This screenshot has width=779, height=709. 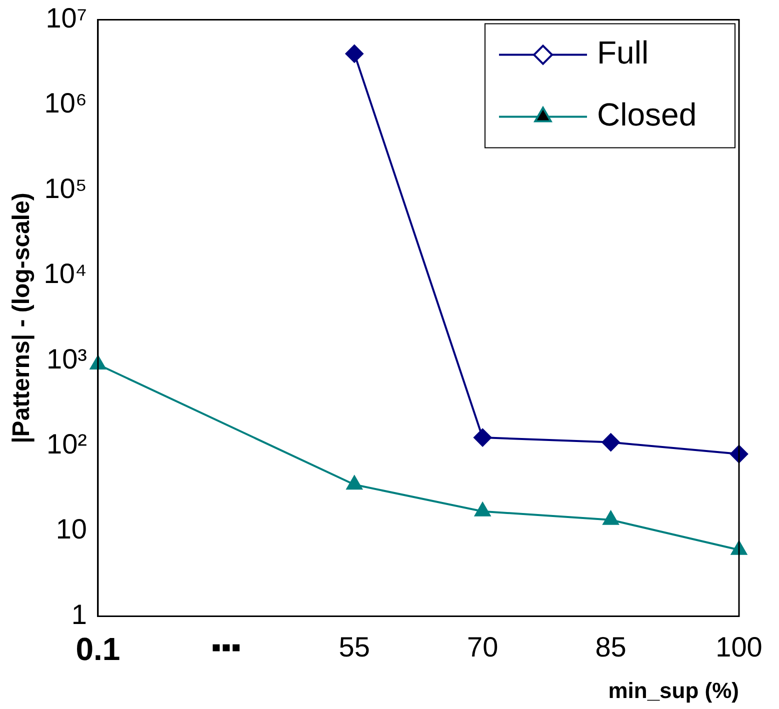 I want to click on y-tick-label: 10, so click(x=71, y=529).